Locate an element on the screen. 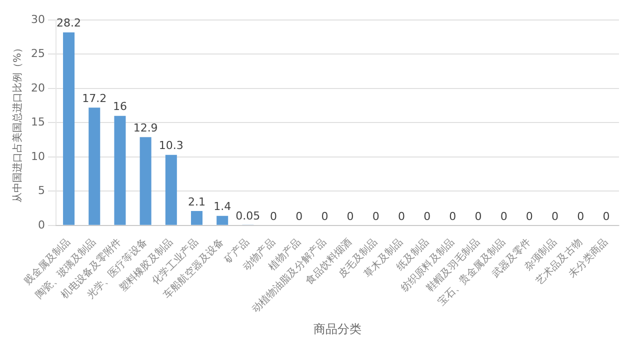  y-axis-title: 从中国进口占美国总进口比例（%） is located at coordinates (18, 122).